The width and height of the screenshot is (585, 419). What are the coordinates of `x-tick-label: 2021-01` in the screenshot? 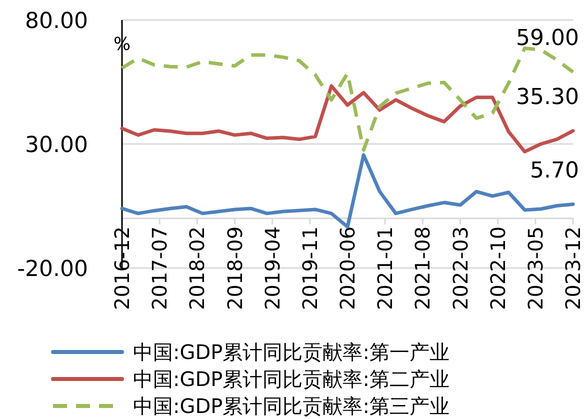 It's located at (385, 268).